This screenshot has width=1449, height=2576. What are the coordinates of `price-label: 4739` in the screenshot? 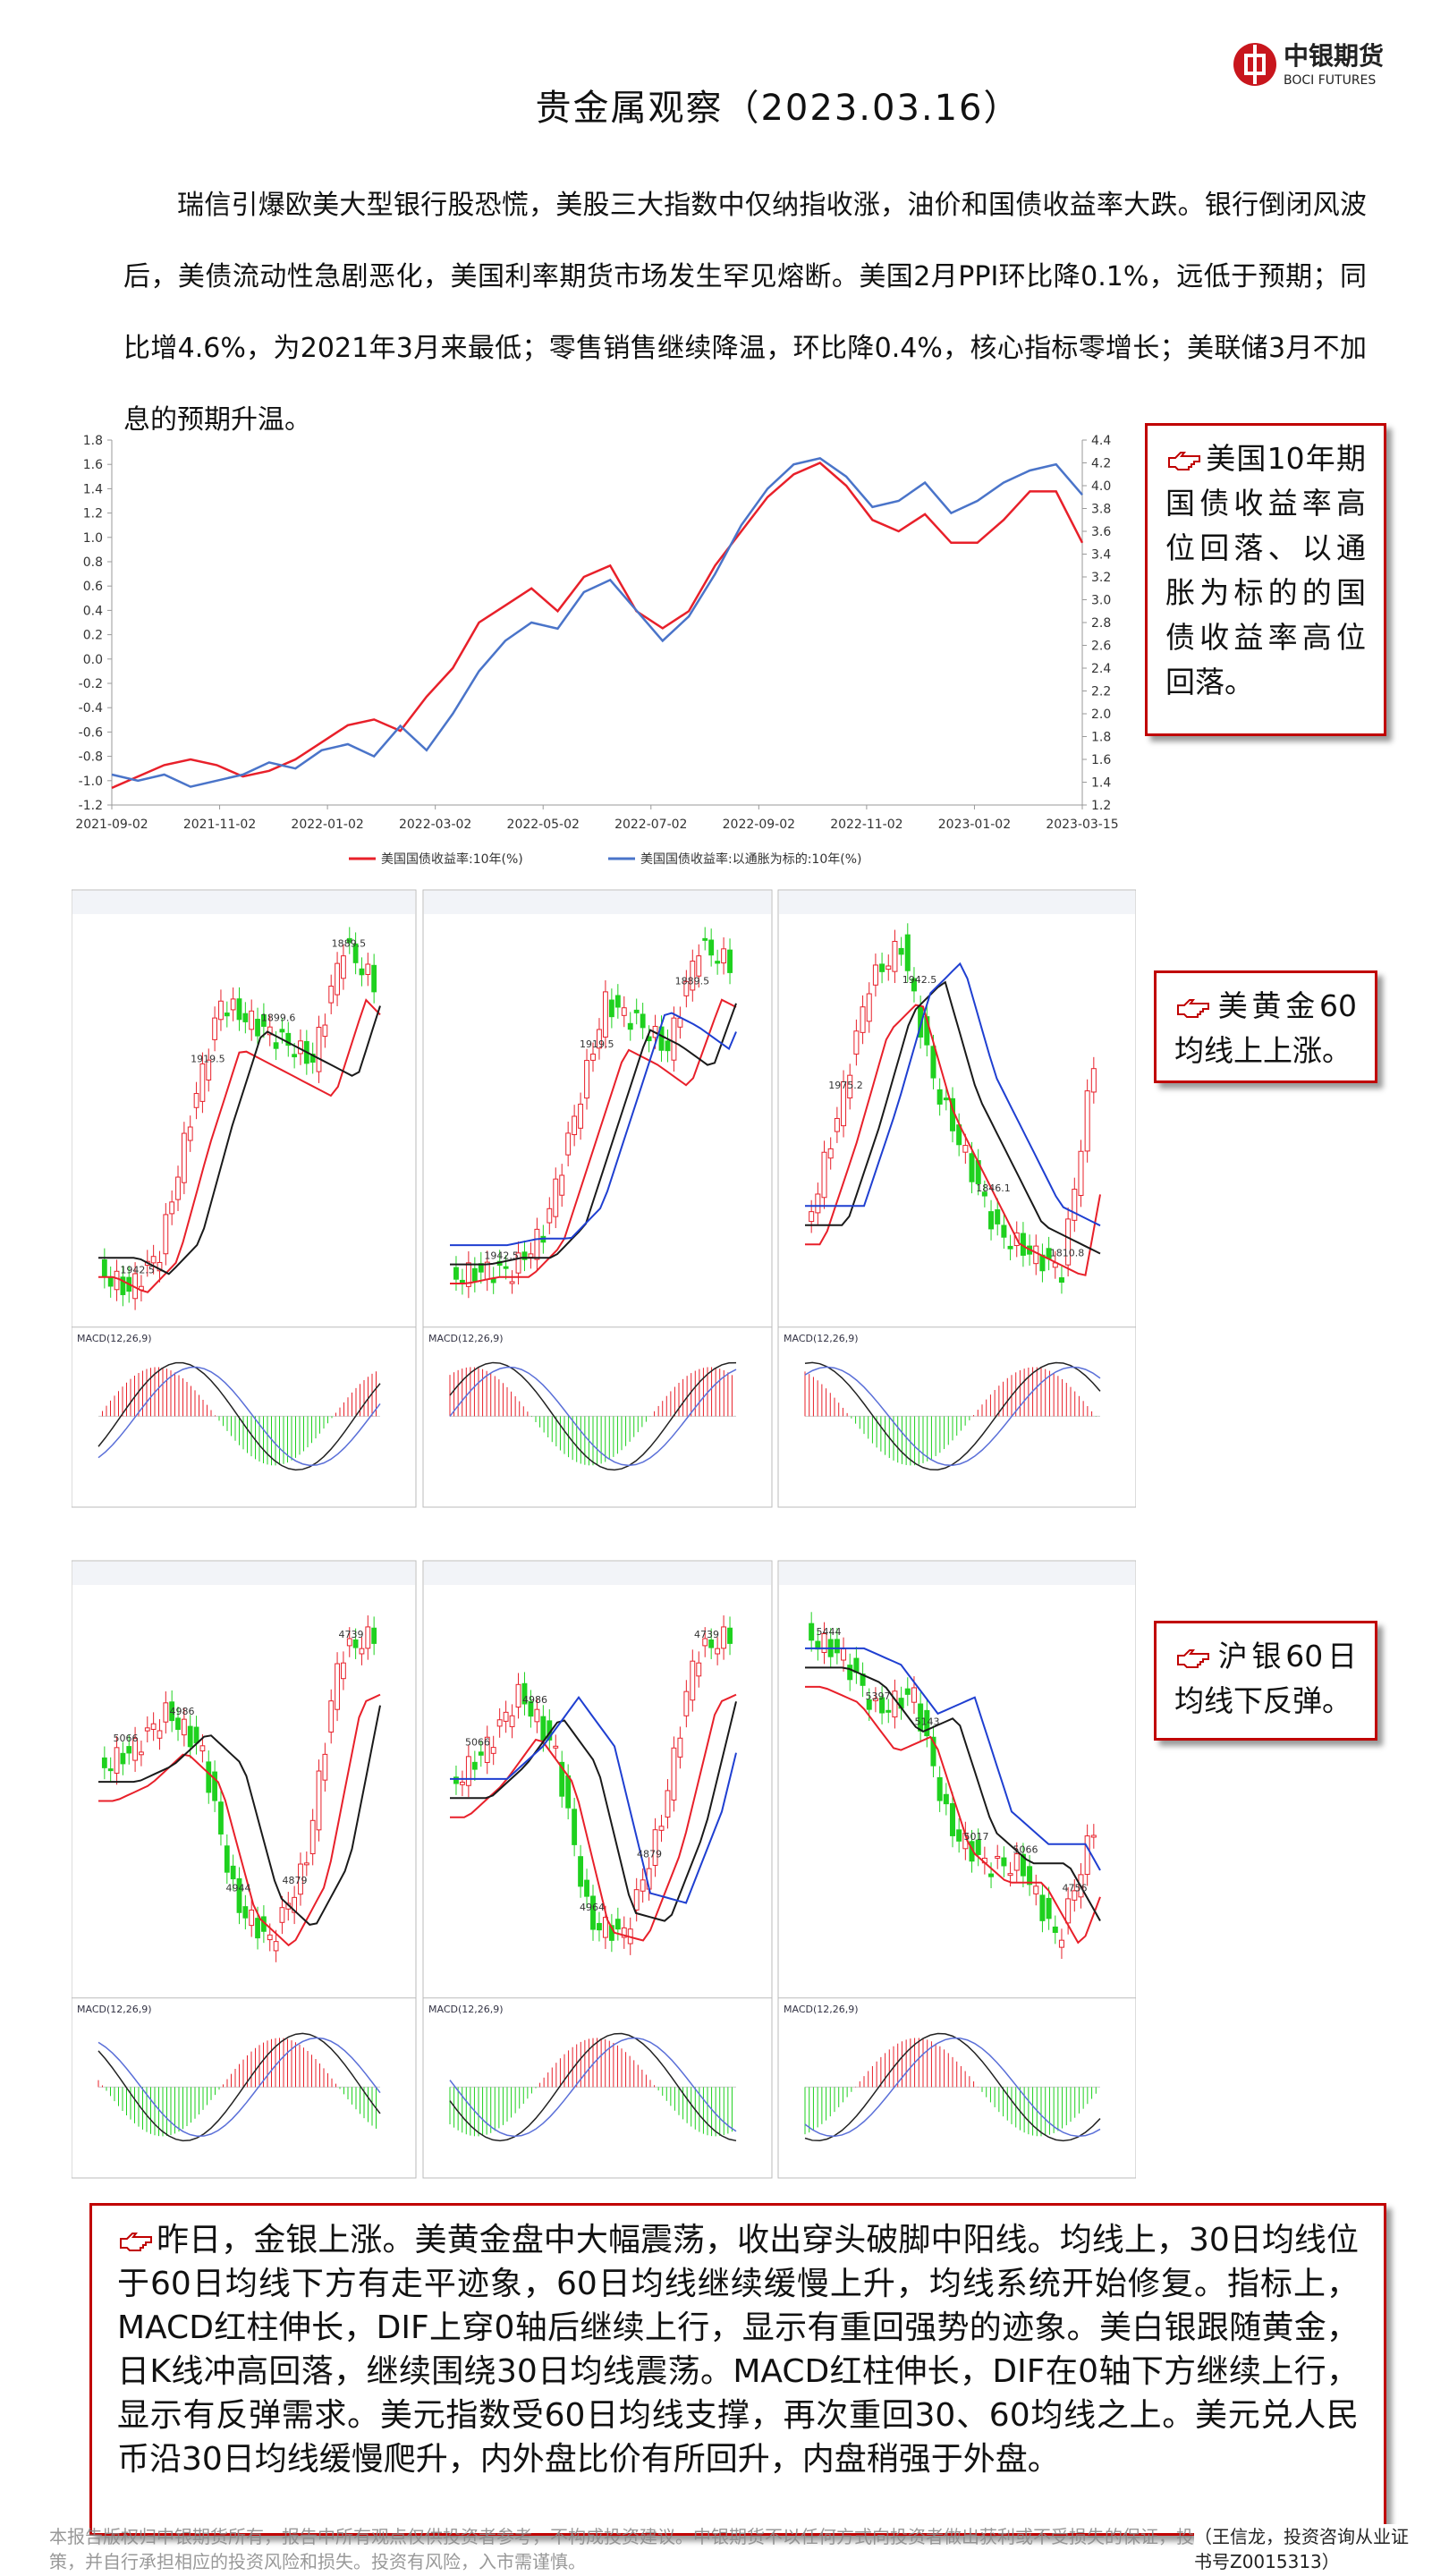 It's located at (351, 1634).